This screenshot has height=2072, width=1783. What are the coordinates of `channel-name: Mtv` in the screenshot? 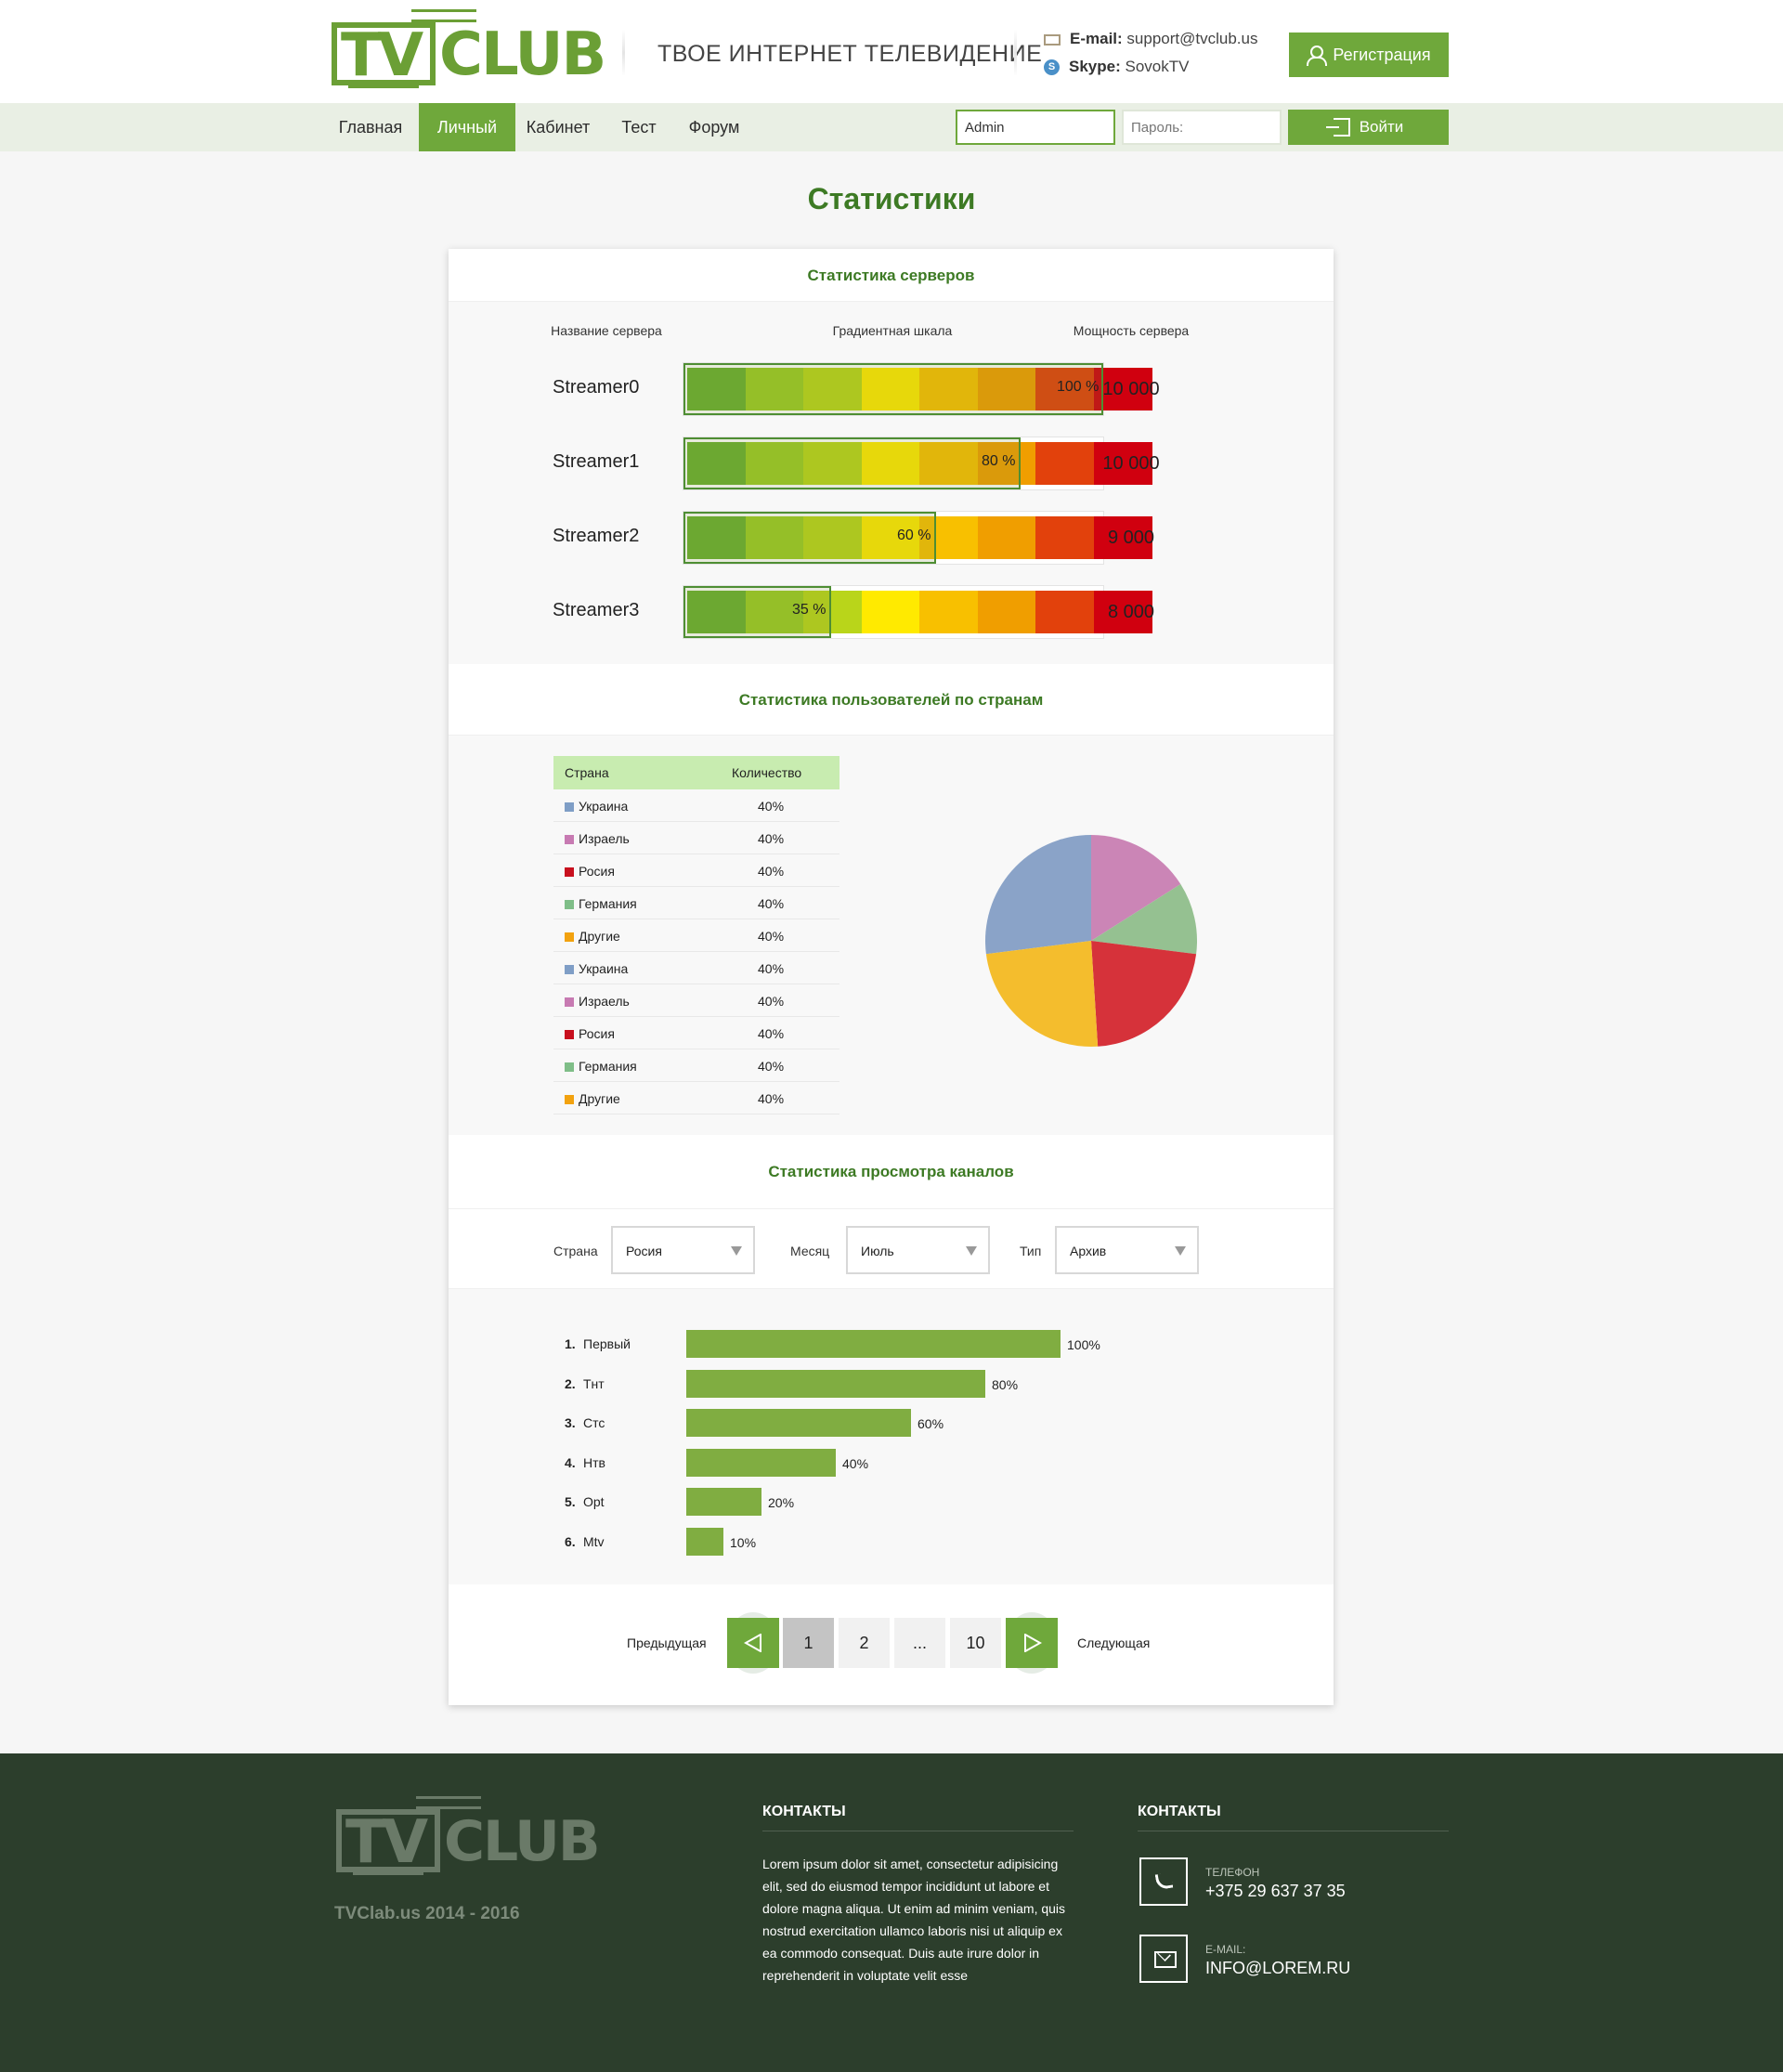 It's located at (594, 1541).